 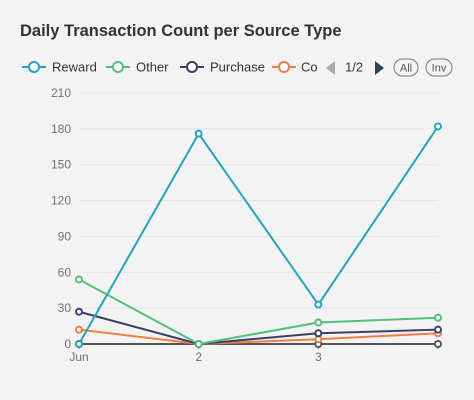 I want to click on y-tick-label: 60, so click(x=65, y=272).